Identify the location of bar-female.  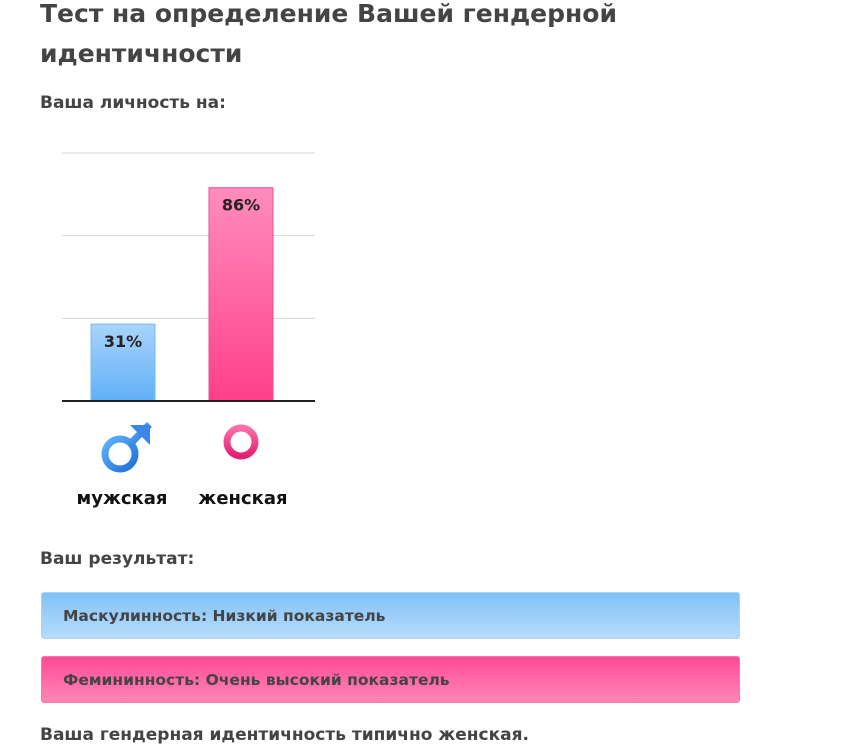
(241, 294).